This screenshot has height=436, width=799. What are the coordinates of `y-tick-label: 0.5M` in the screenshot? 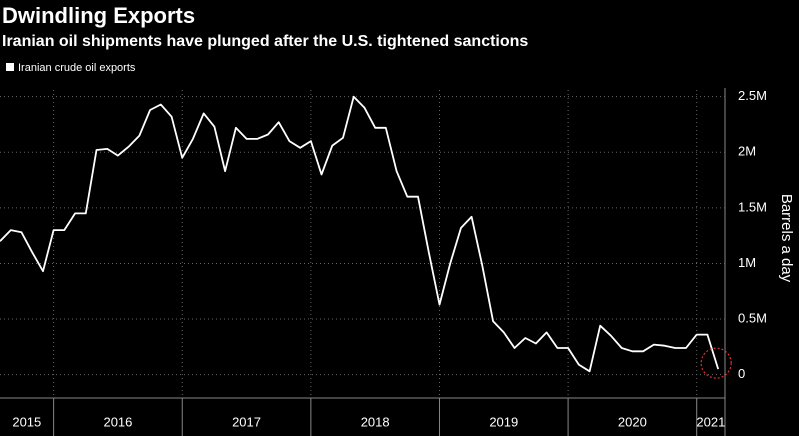 It's located at (752, 317).